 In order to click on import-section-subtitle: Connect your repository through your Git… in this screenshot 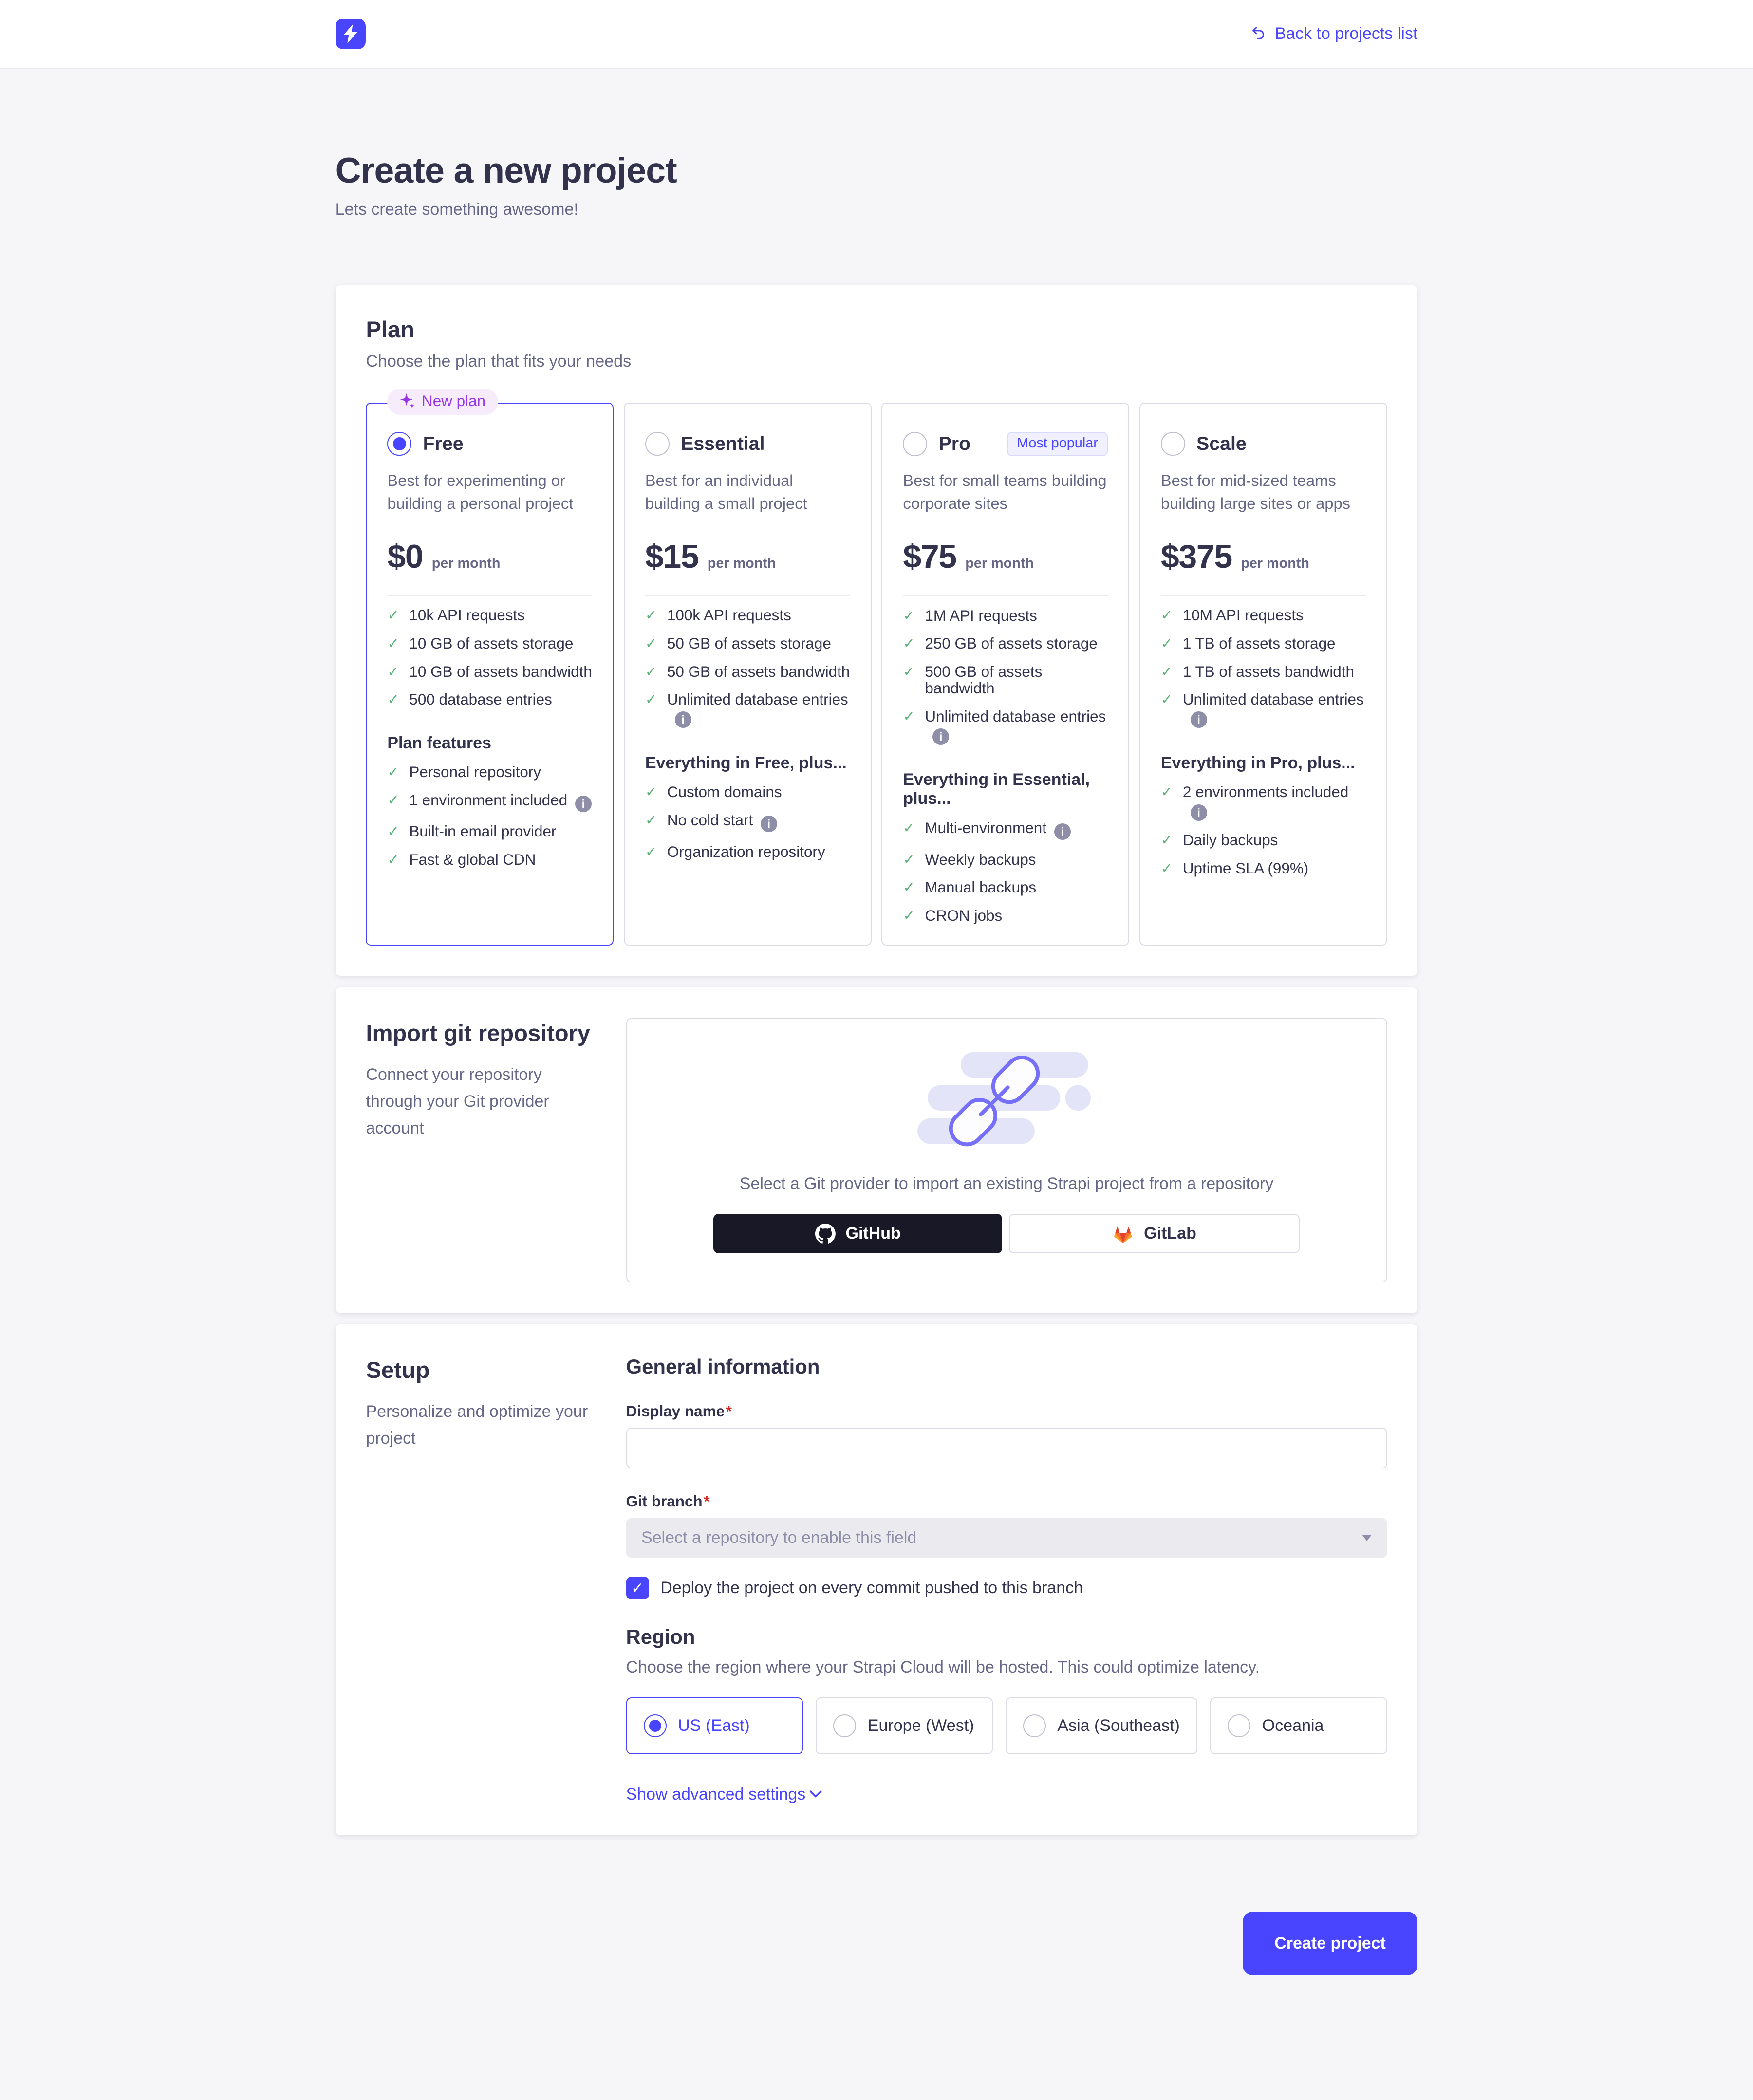, I will do `click(457, 1101)`.